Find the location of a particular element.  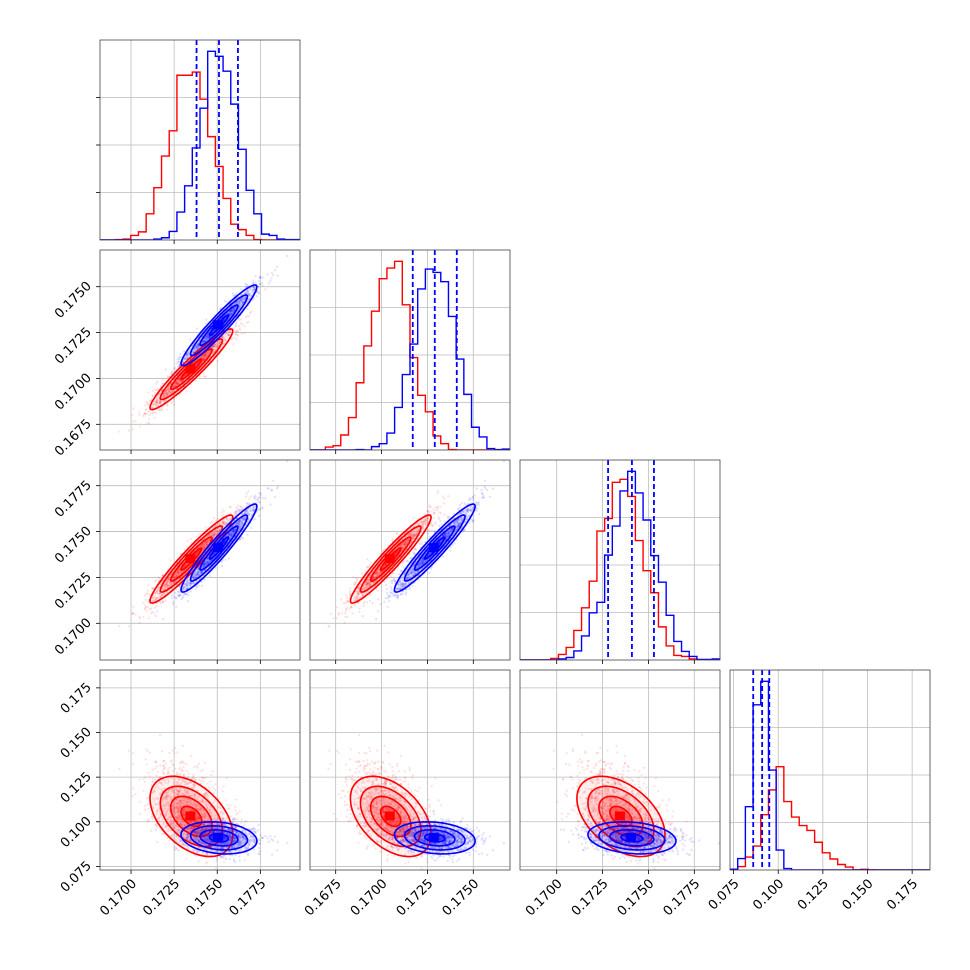

panel-content is located at coordinates (410, 350).